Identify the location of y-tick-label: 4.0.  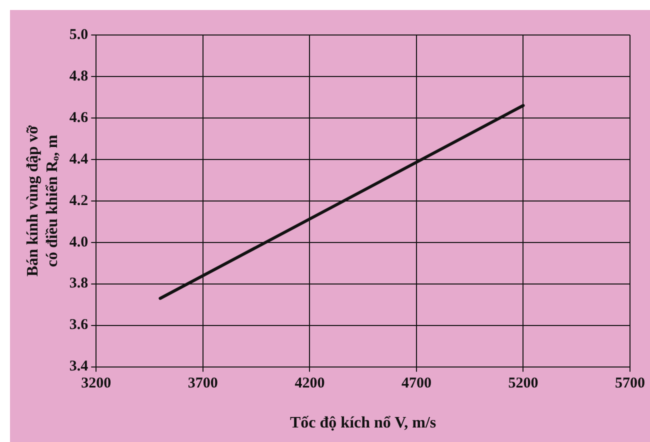
(78, 242).